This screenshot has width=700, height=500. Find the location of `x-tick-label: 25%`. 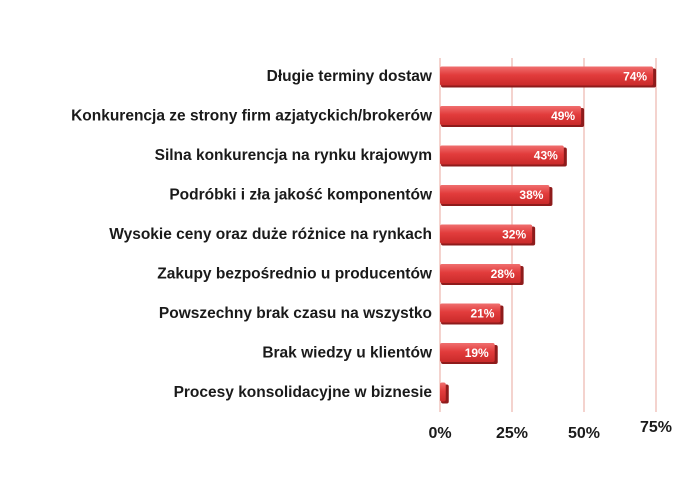

x-tick-label: 25% is located at coordinates (512, 433).